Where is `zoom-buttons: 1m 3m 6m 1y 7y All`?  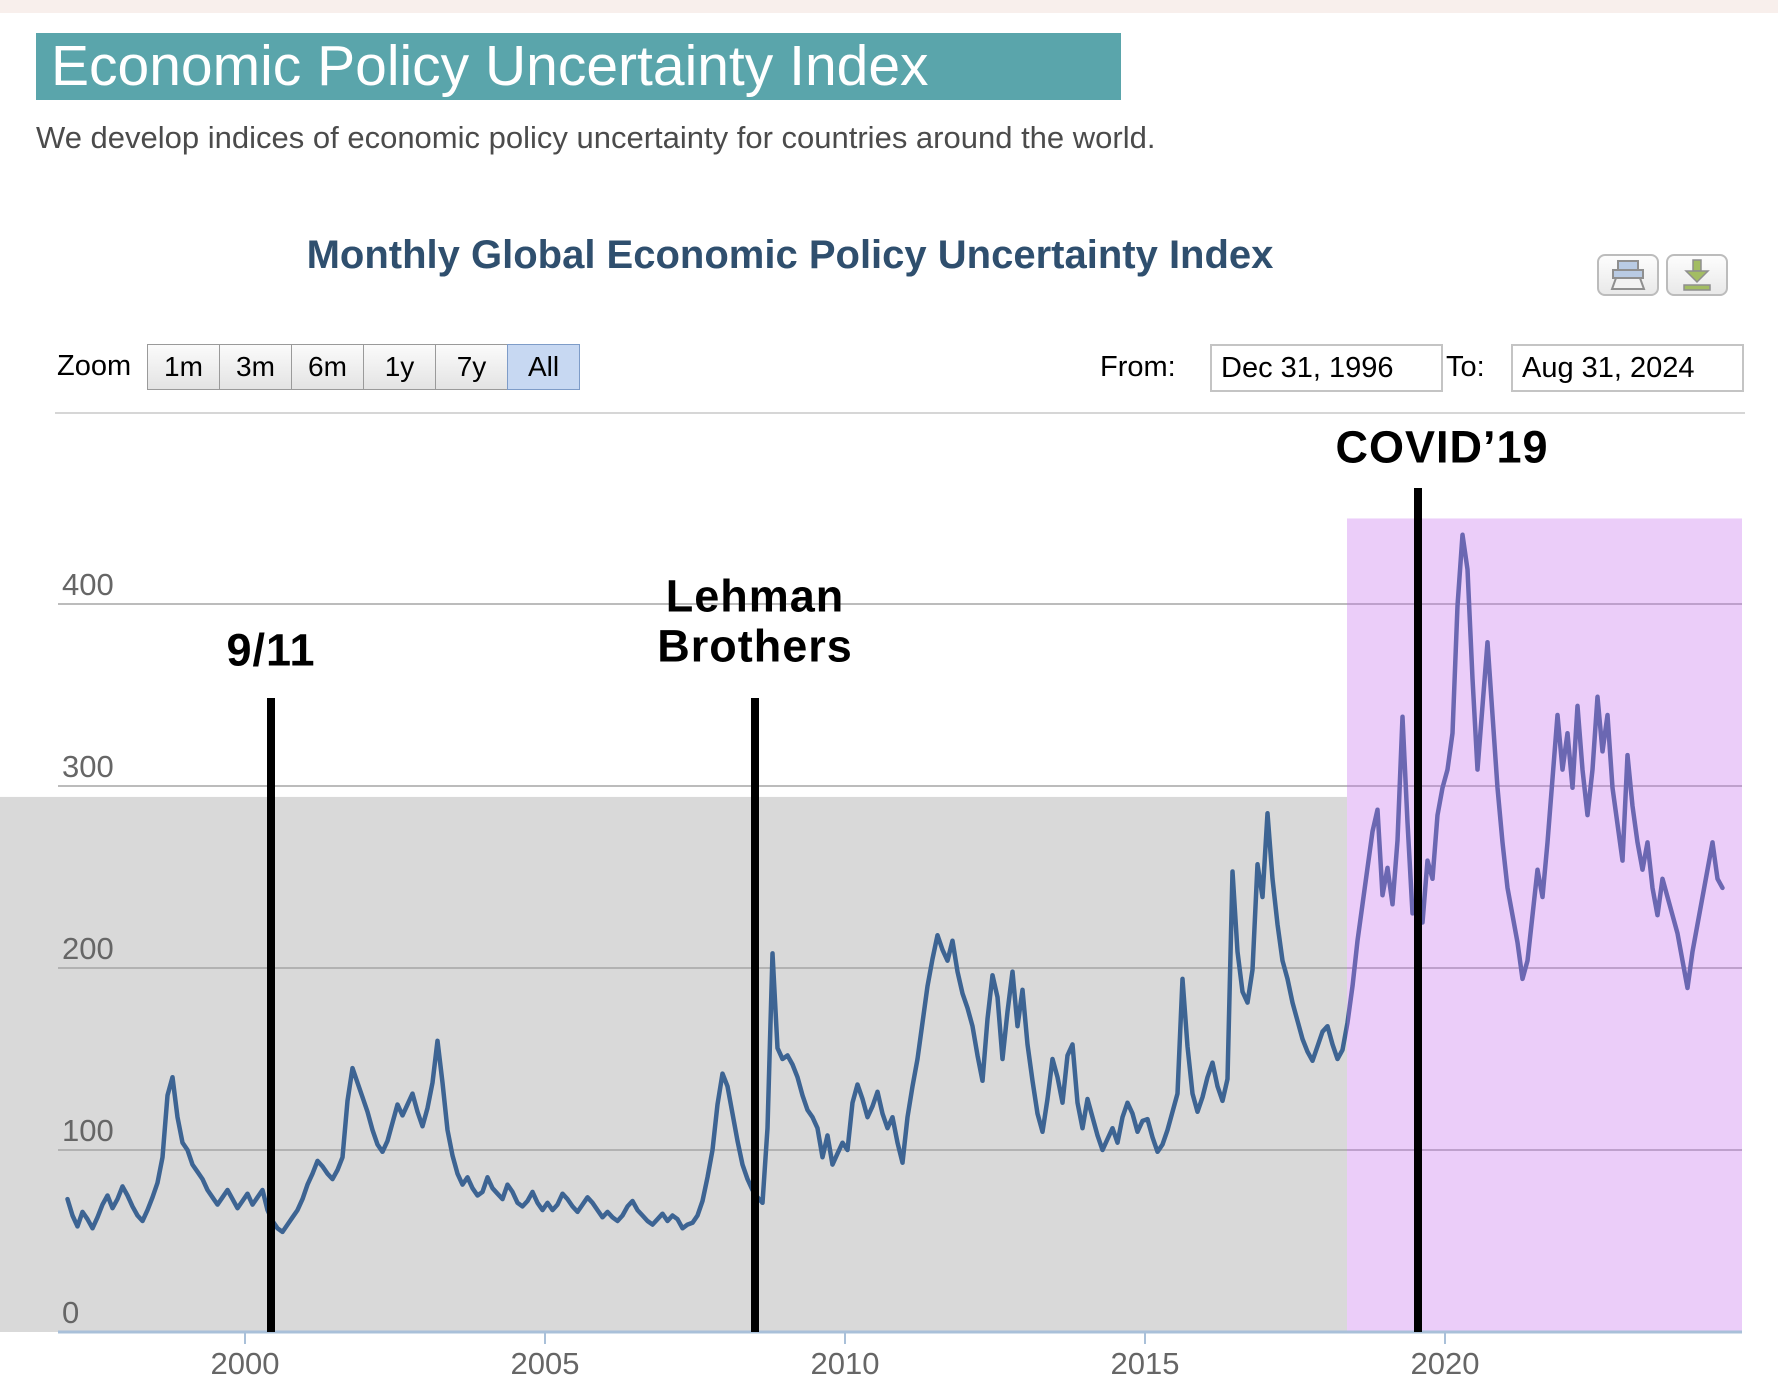
zoom-buttons: 1m 3m 6m 1y 7y All is located at coordinates (363, 367).